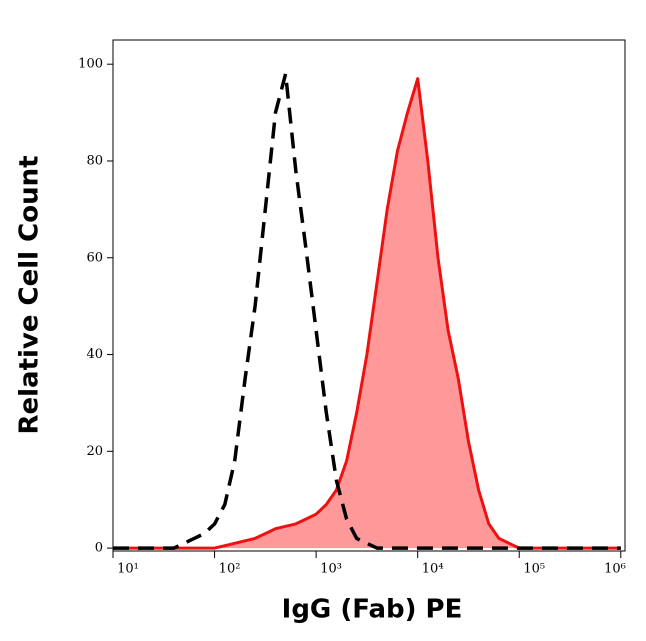 This screenshot has width=646, height=641. Describe the element at coordinates (94, 160) in the screenshot. I see `y-tick-label: 80` at that location.